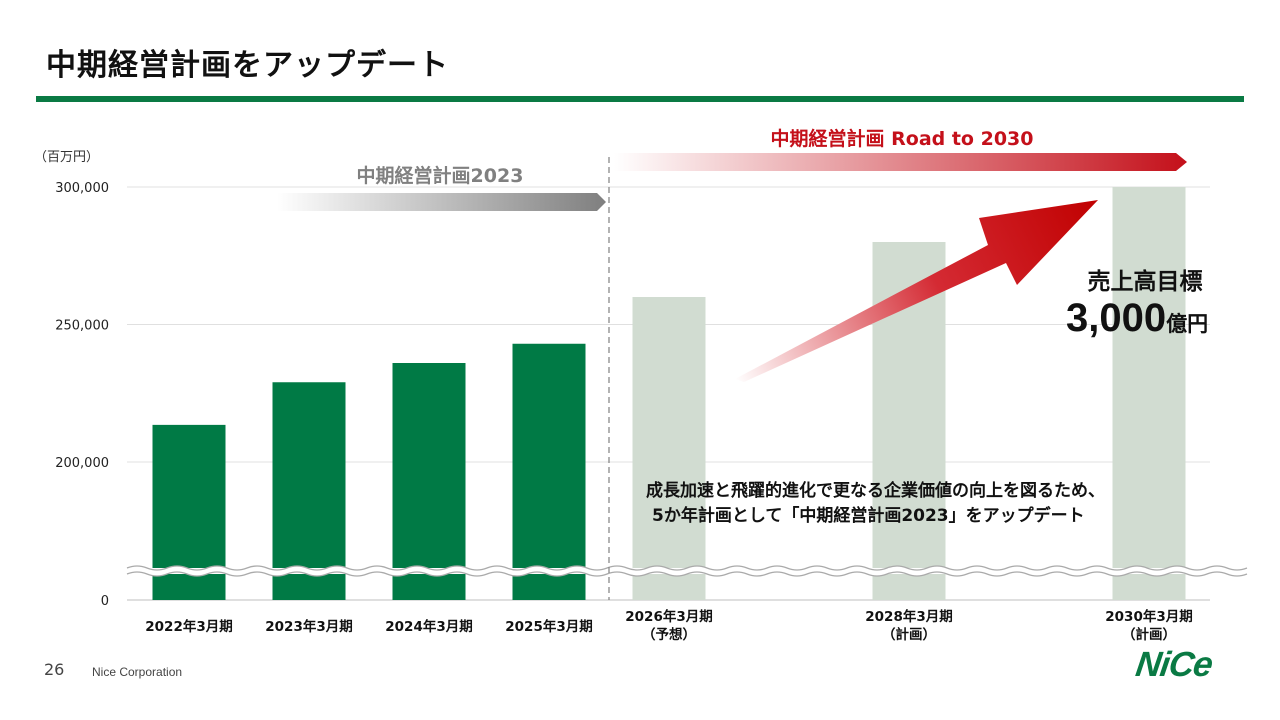 This screenshot has height=720, width=1280. I want to click on nice-logo: NiCe, so click(1174, 664).